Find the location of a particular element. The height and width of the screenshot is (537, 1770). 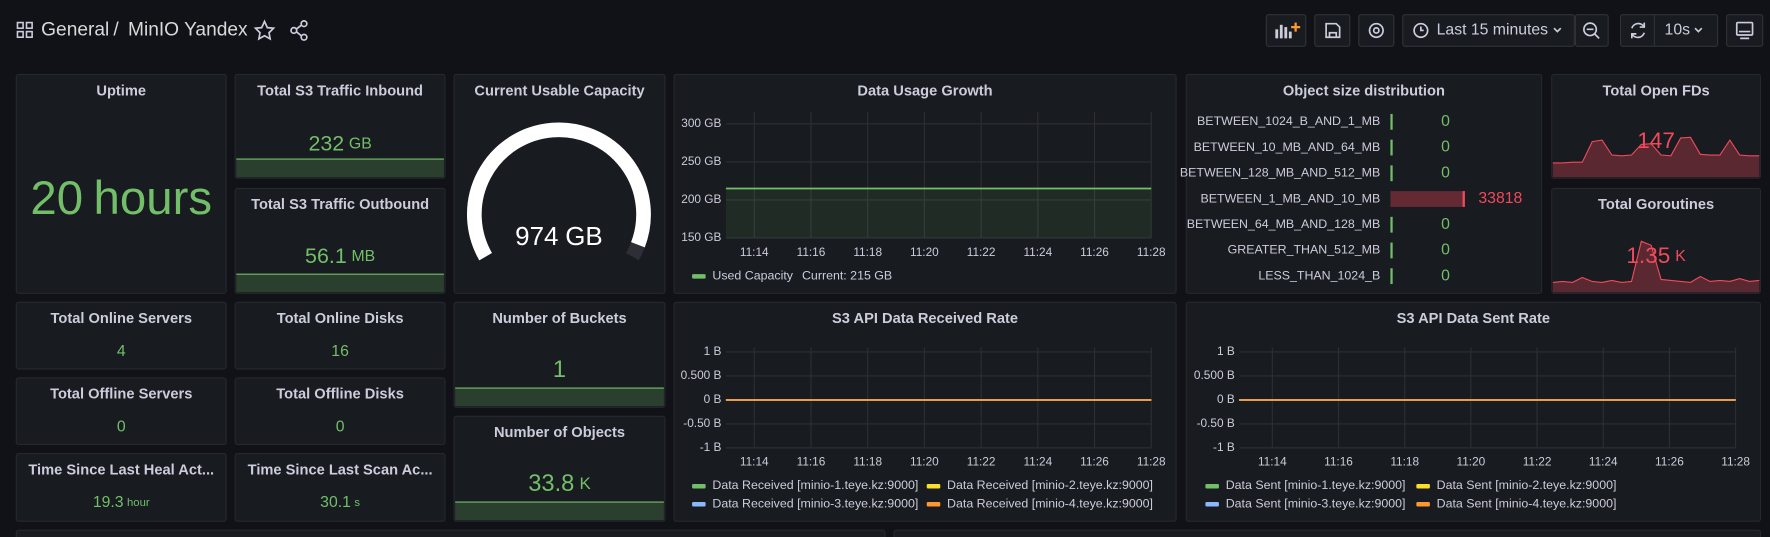

bar-label: BETWEEN_64_MB_AND_128_MB is located at coordinates (1284, 224).